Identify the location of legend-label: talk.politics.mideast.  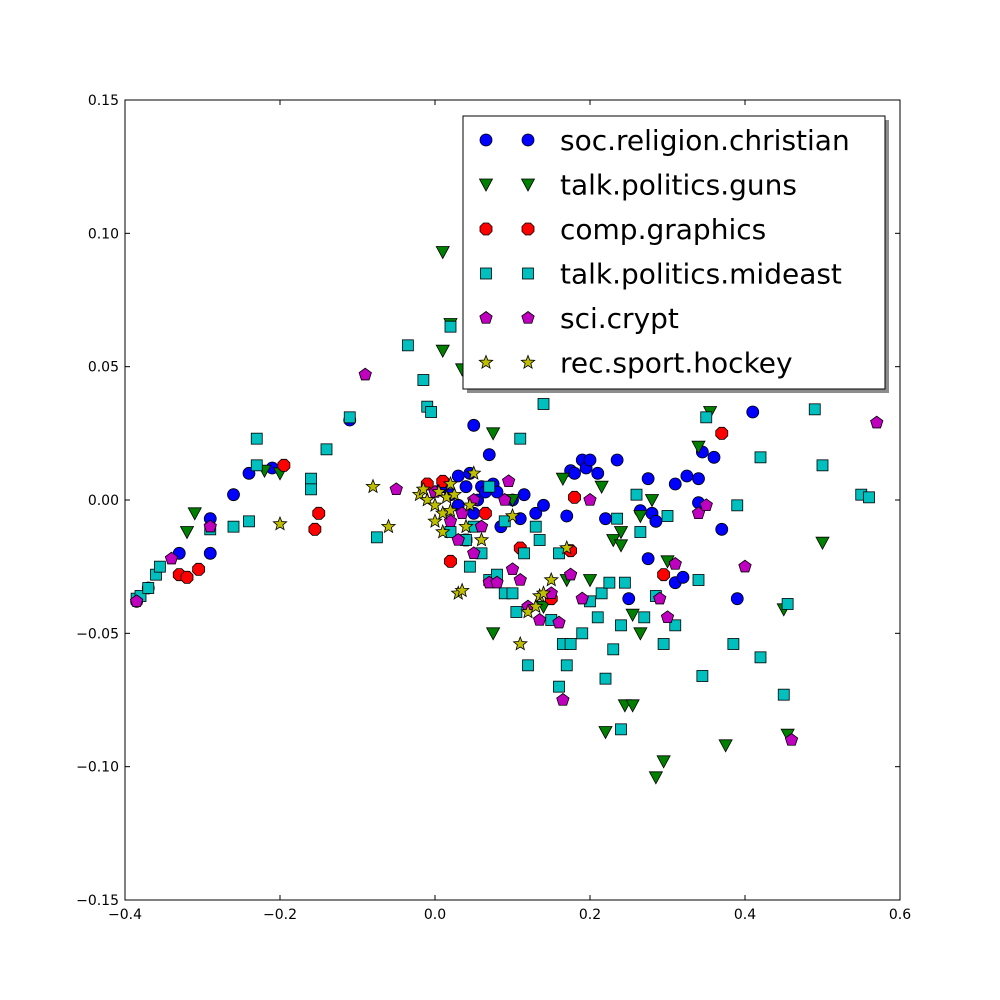
(701, 274).